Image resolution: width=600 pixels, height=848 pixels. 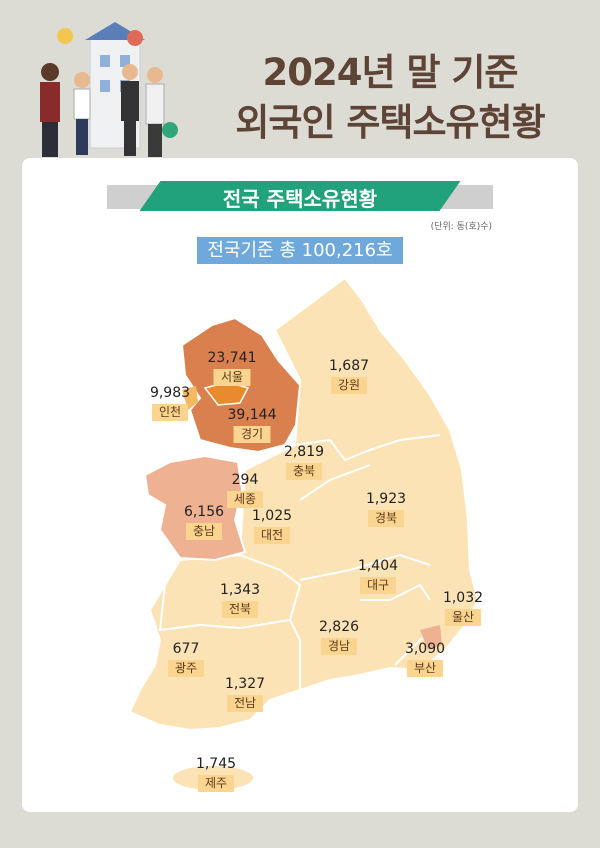 What do you see at coordinates (425, 668) in the screenshot?
I see `region-name: 부산` at bounding box center [425, 668].